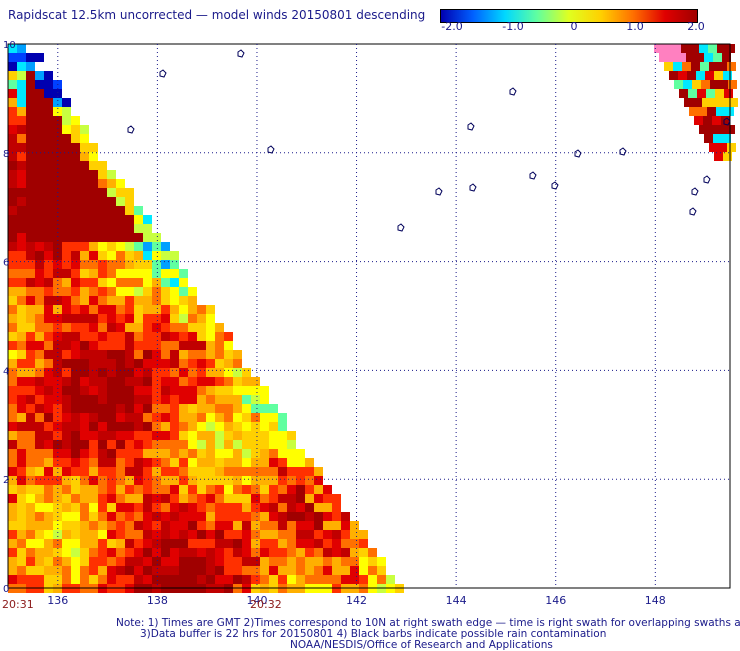 The image size is (740, 651). Describe the element at coordinates (693, 211) in the screenshot. I see `island-outline` at that location.